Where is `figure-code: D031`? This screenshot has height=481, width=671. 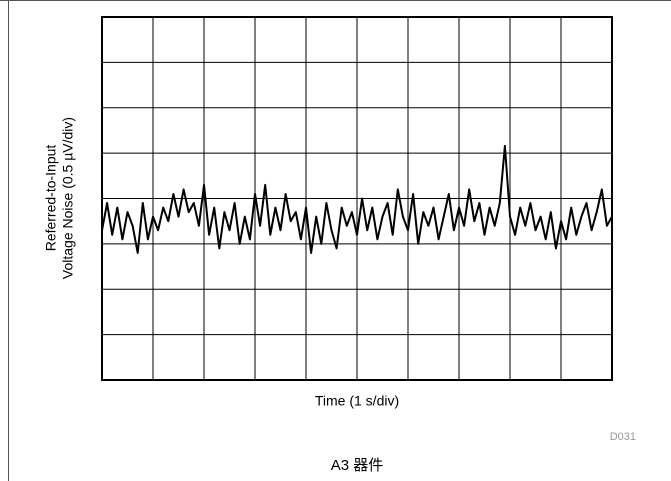
figure-code: D031 is located at coordinates (623, 437).